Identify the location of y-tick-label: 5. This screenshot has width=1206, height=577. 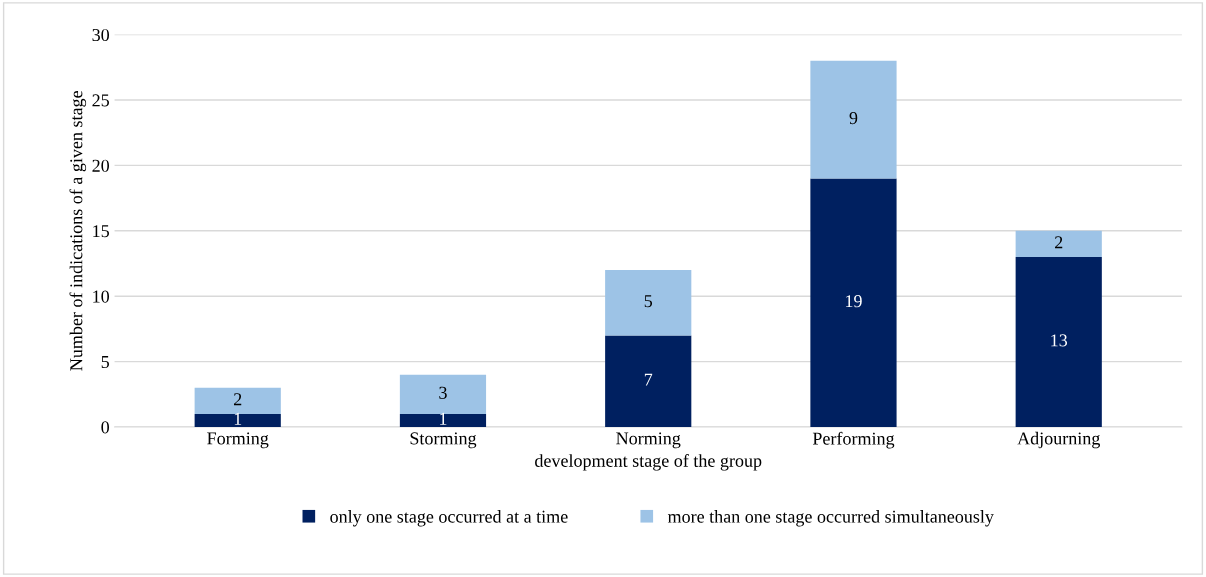
(105, 362).